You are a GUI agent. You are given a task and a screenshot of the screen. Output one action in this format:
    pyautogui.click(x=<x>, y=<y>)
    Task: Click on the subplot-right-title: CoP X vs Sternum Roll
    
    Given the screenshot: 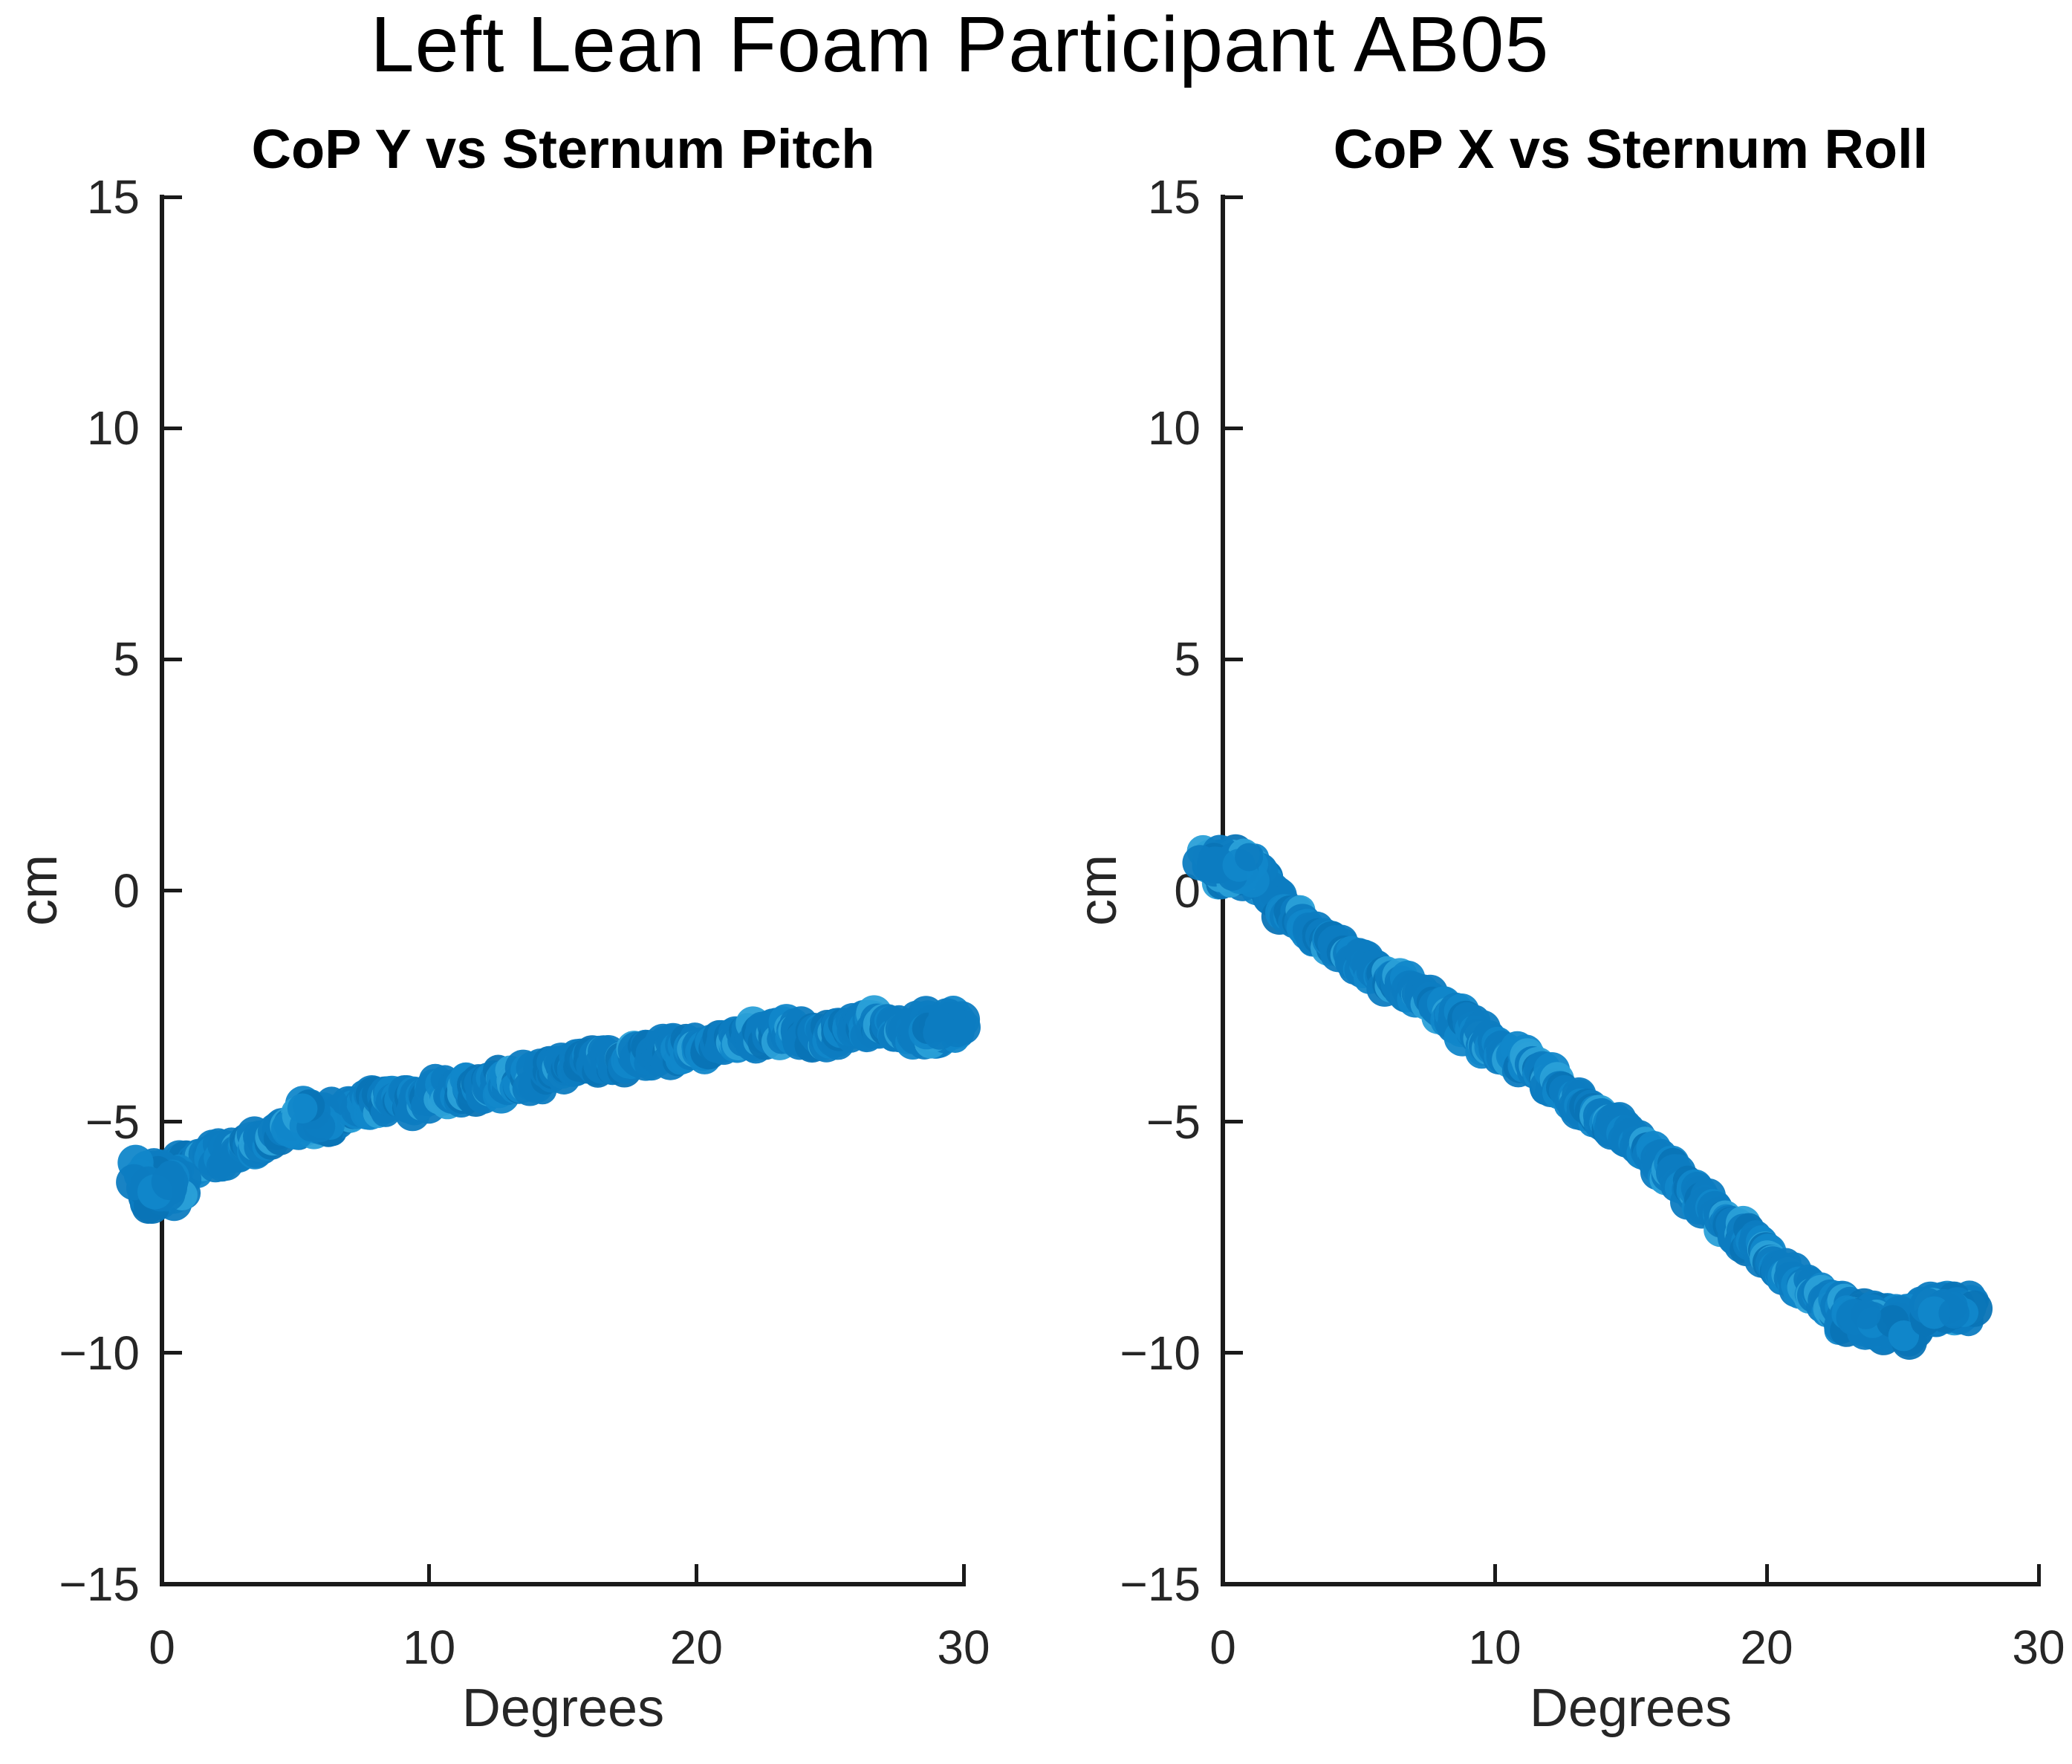 What is the action you would take?
    pyautogui.click(x=1631, y=149)
    